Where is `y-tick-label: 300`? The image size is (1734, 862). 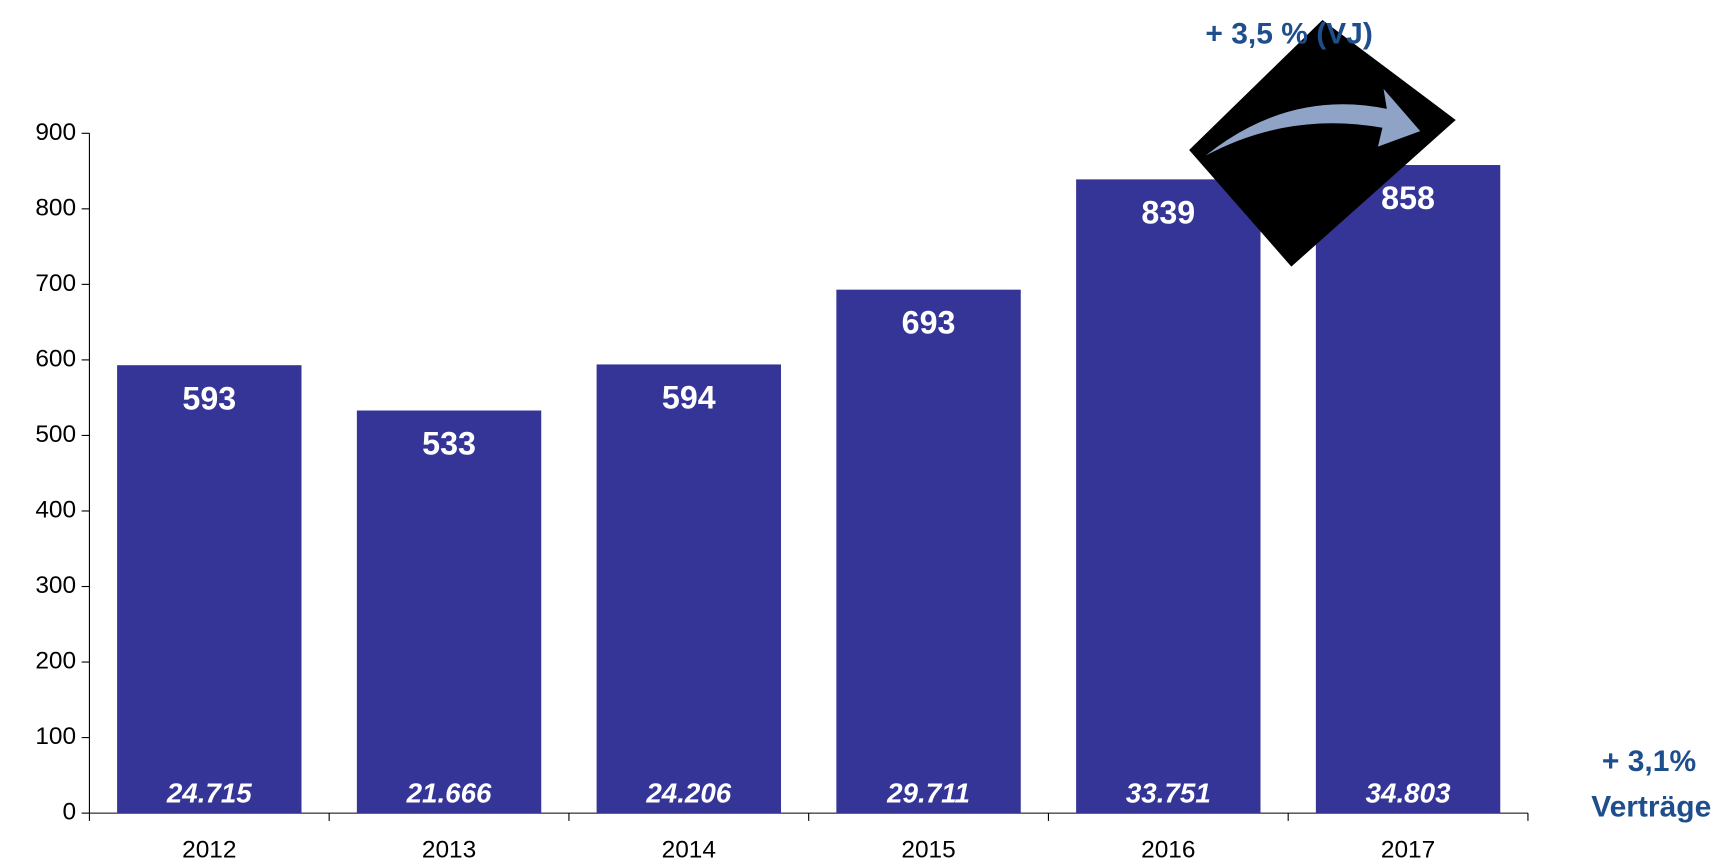 y-tick-label: 300 is located at coordinates (55, 585).